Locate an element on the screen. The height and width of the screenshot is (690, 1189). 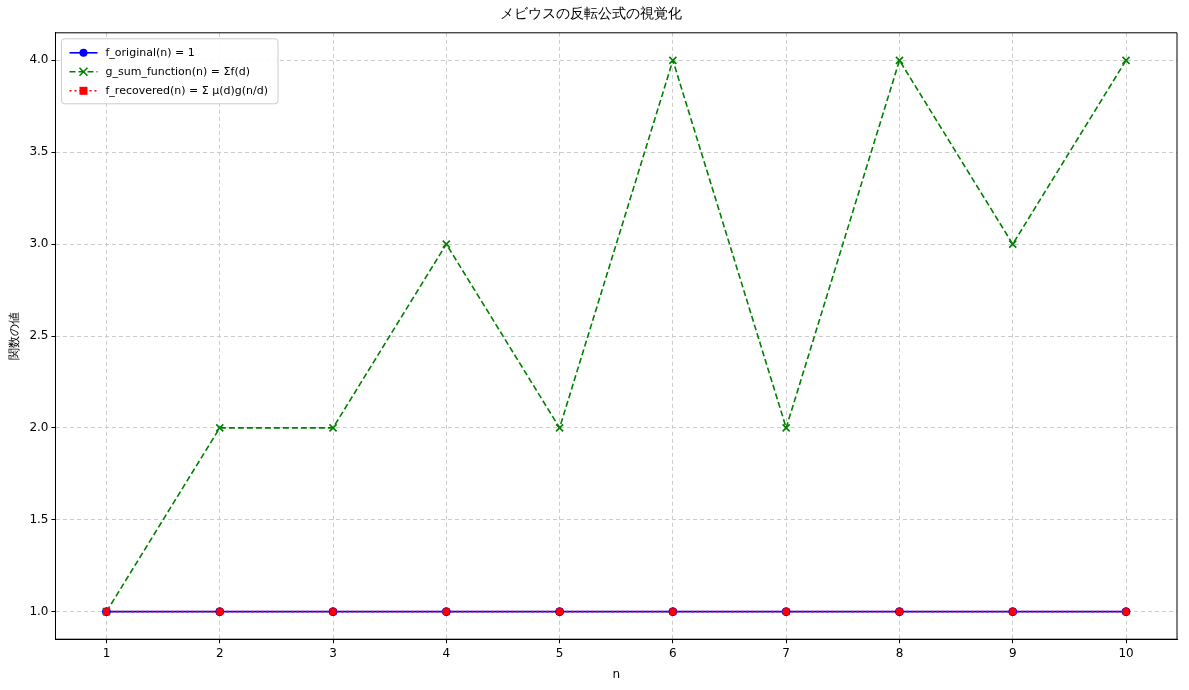
x-tick-label: 7 is located at coordinates (786, 652).